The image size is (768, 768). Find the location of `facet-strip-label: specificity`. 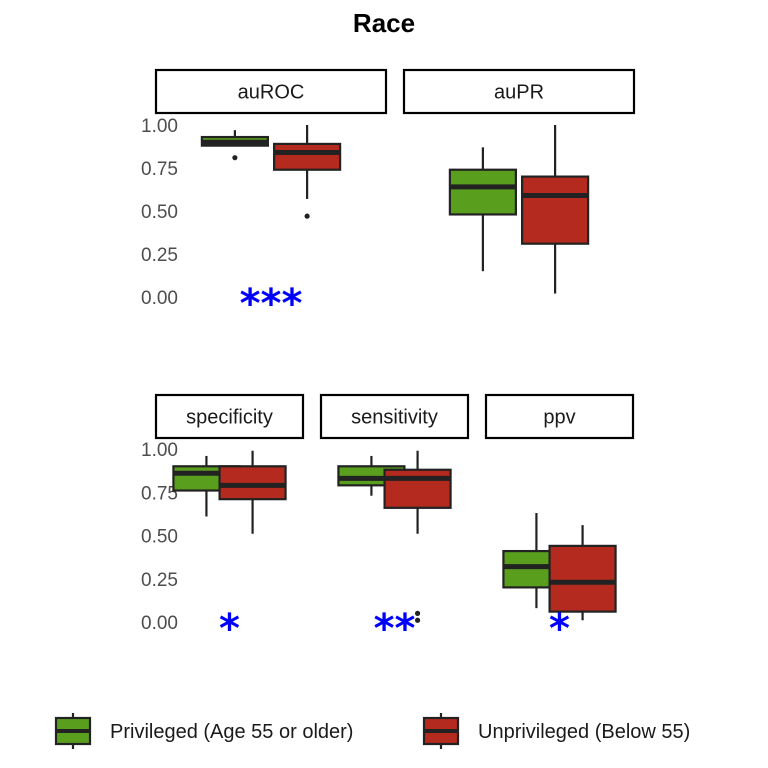

facet-strip-label: specificity is located at coordinates (229, 418).